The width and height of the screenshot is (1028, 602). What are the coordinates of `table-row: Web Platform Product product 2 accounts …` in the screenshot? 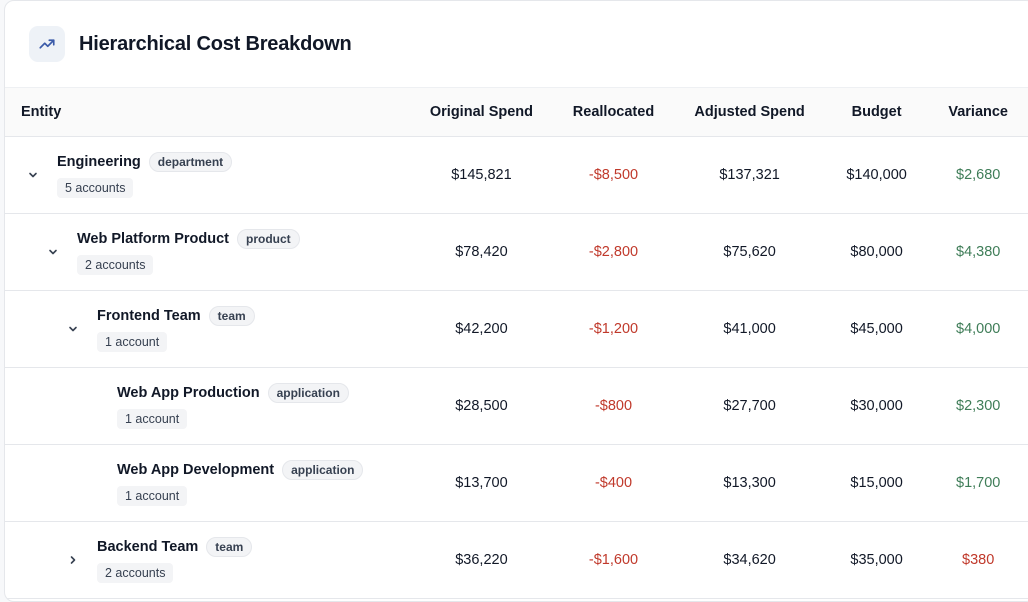 It's located at (516, 252).